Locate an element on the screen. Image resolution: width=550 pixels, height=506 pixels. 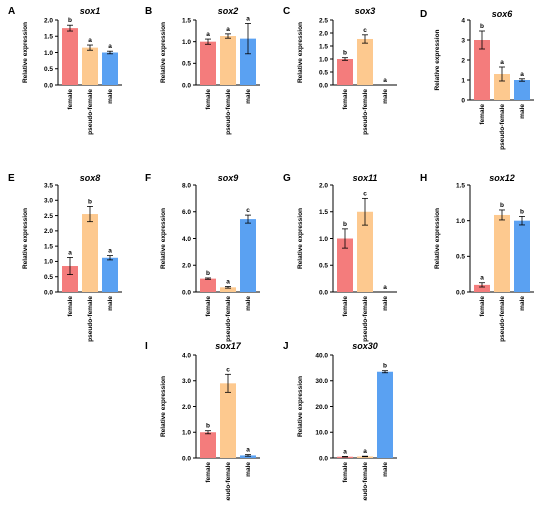
y-tick-label: 1.5 is located at coordinates (323, 212).